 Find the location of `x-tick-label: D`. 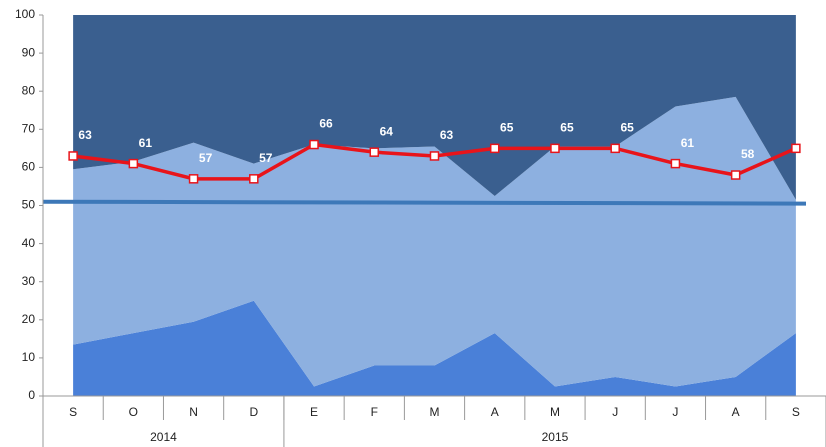

x-tick-label: D is located at coordinates (253, 412).